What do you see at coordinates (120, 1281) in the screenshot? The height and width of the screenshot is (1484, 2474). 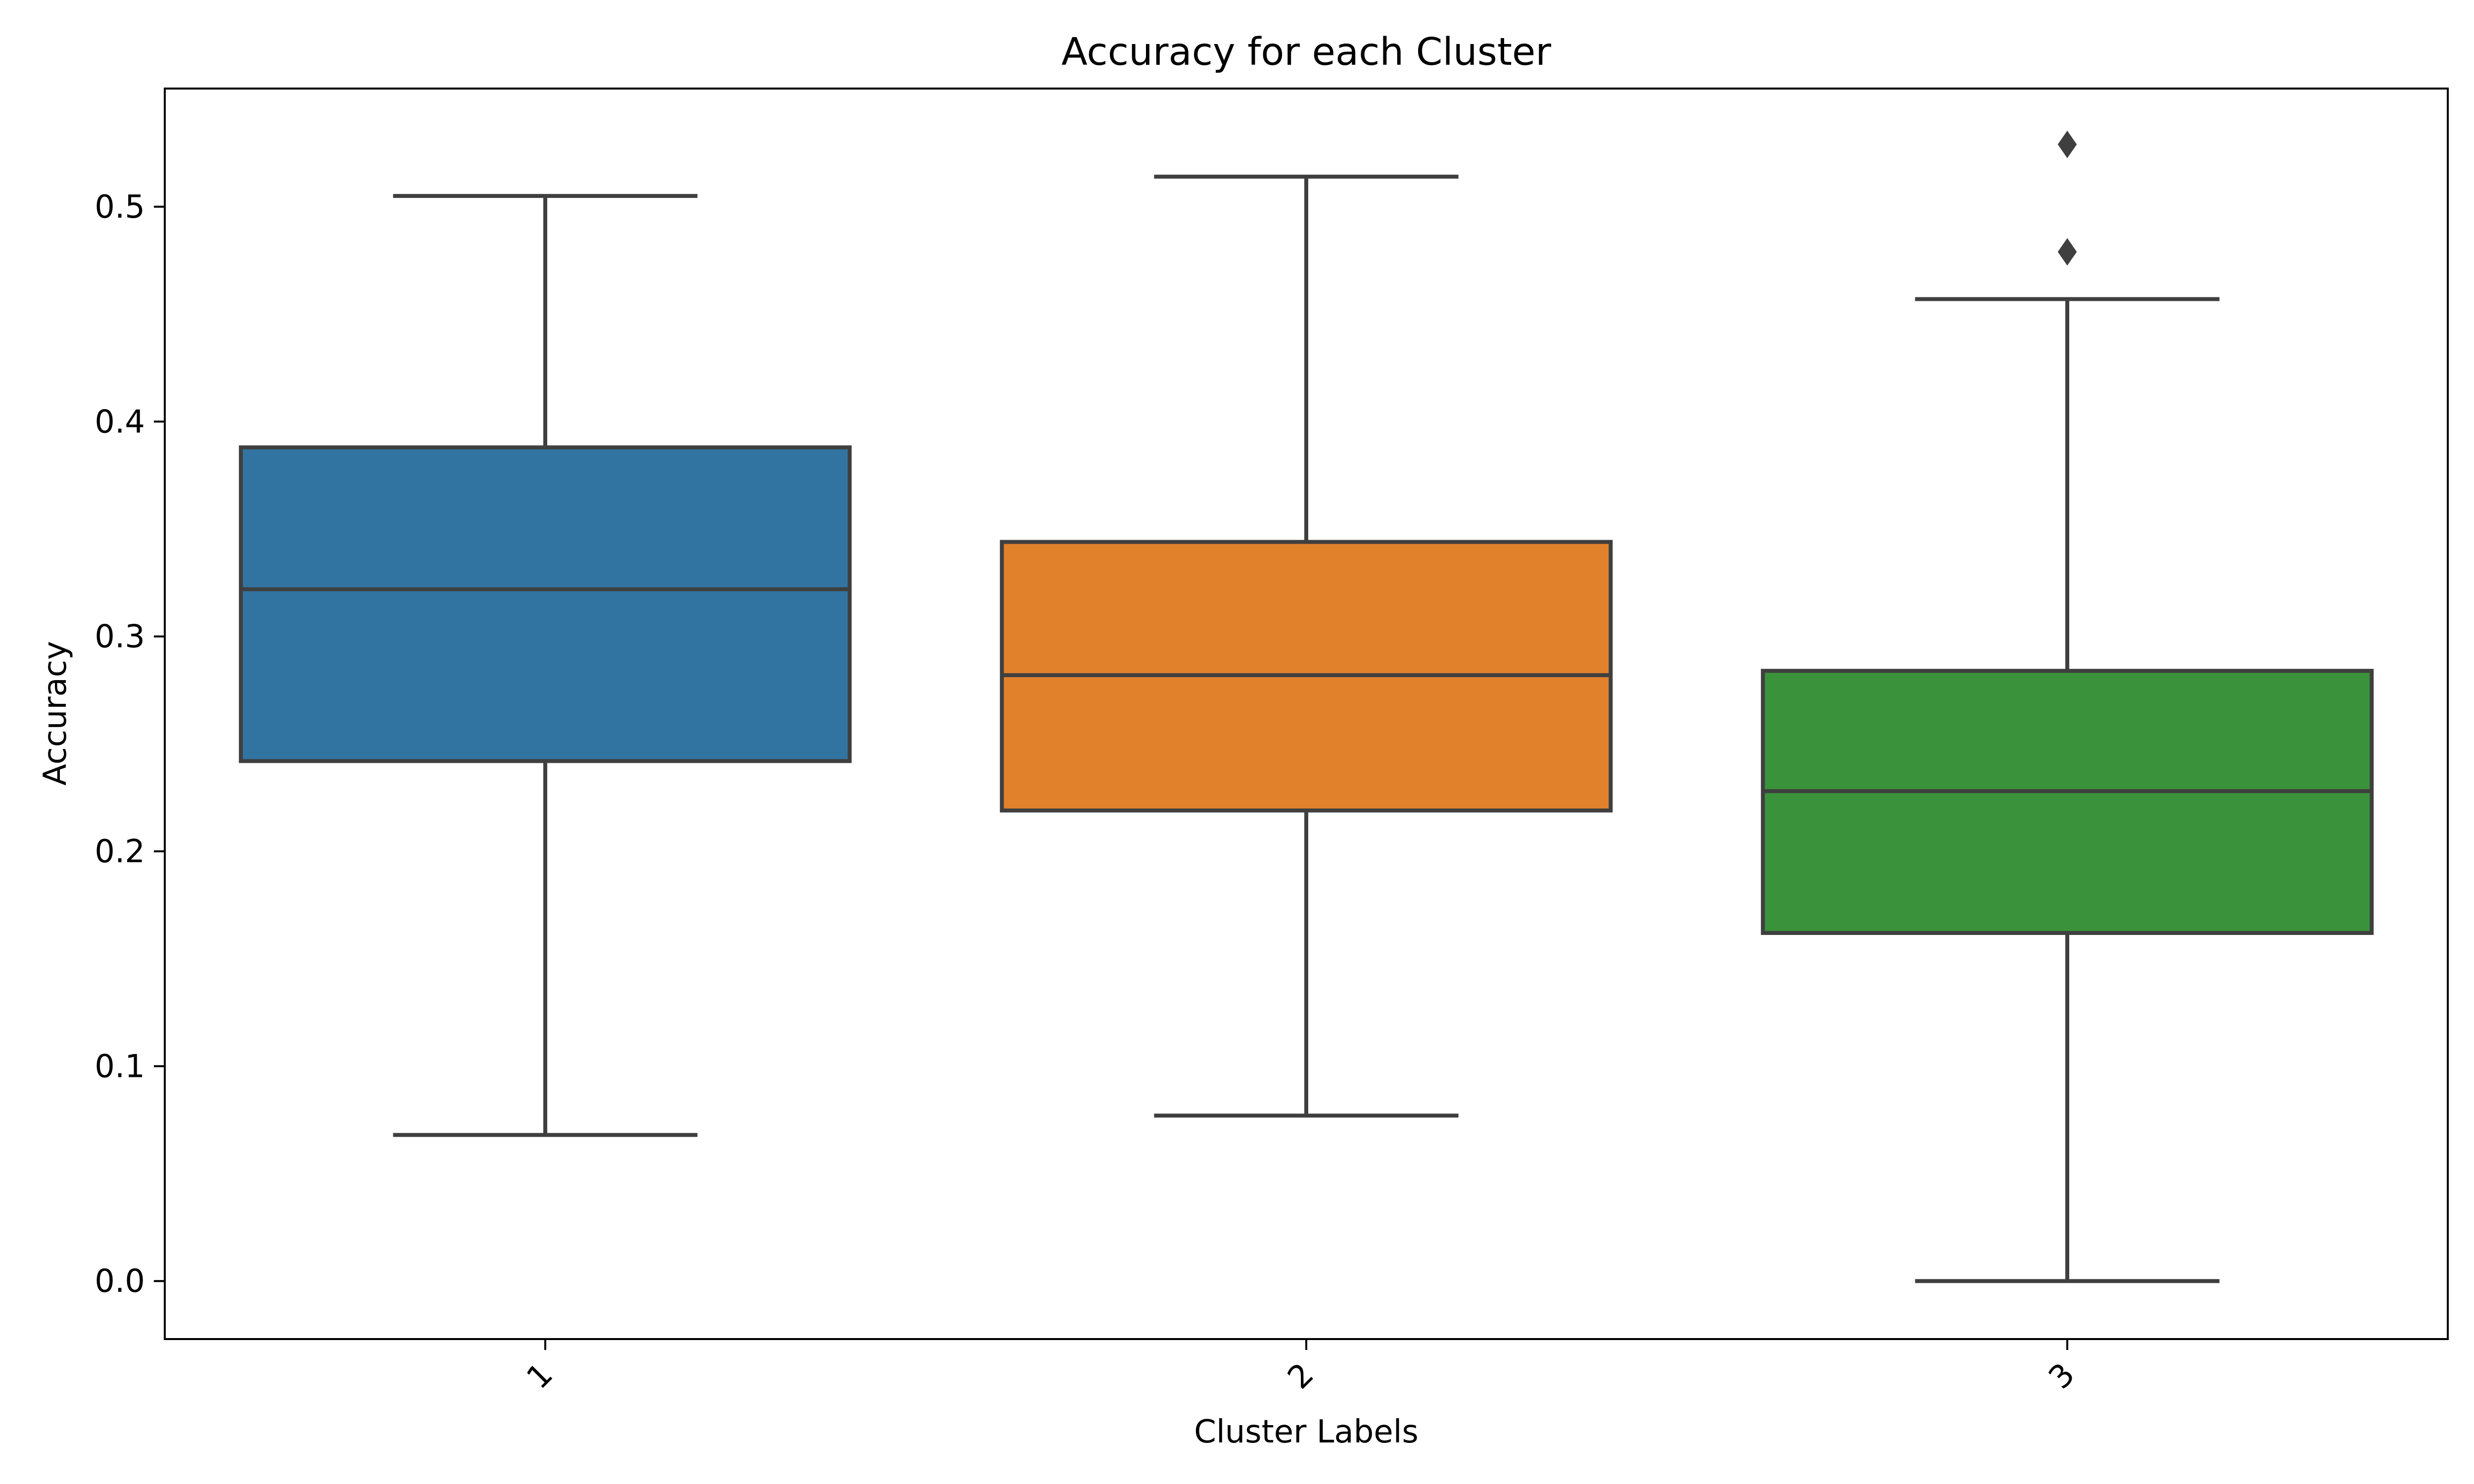 I see `y-tick-label: 0.0` at bounding box center [120, 1281].